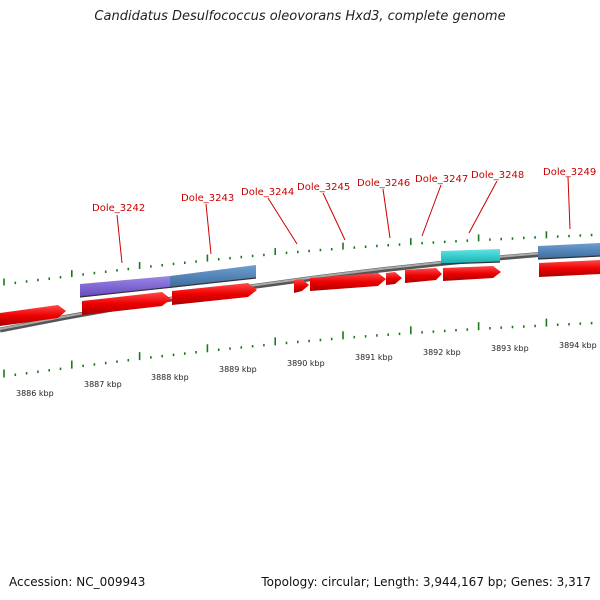 The width and height of the screenshot is (600, 600). What do you see at coordinates (383, 183) in the screenshot?
I see `gene-label: Dole_3246` at bounding box center [383, 183].